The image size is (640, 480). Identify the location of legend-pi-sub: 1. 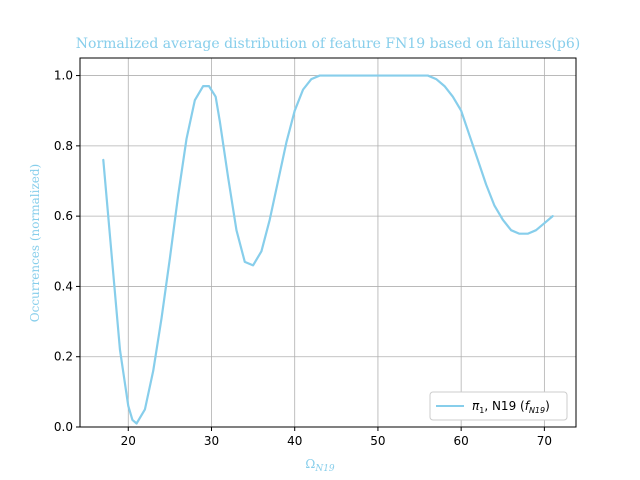
(481, 410).